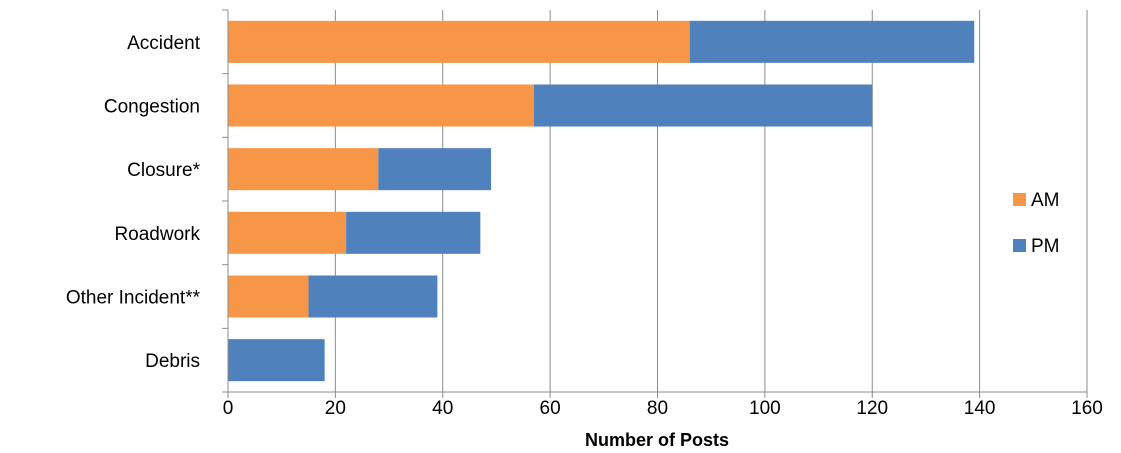  I want to click on x-tick-label: 80, so click(657, 408).